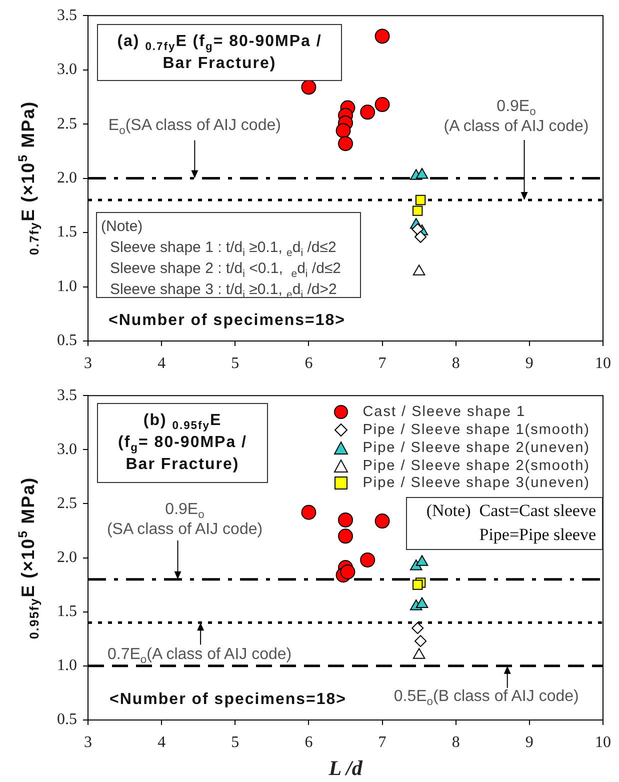 This screenshot has width=619, height=782. I want to click on annotation: (Note) Cast=Cast sleeve, so click(510, 511).